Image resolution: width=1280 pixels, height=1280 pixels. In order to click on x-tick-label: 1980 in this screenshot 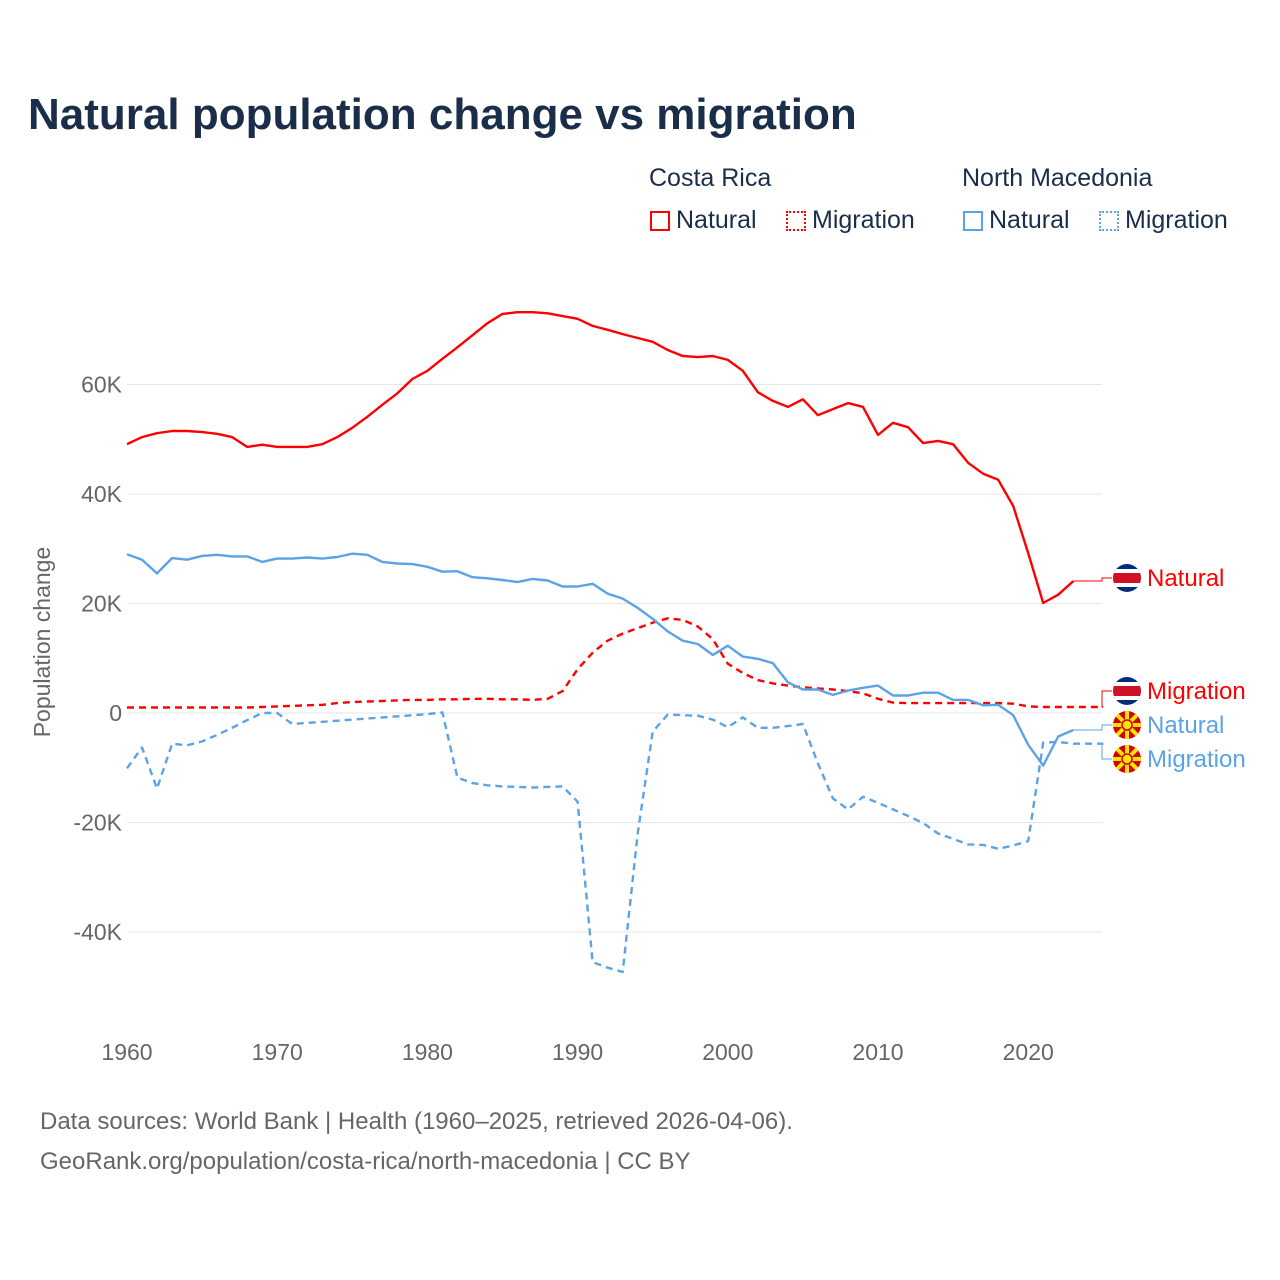, I will do `click(427, 1052)`.